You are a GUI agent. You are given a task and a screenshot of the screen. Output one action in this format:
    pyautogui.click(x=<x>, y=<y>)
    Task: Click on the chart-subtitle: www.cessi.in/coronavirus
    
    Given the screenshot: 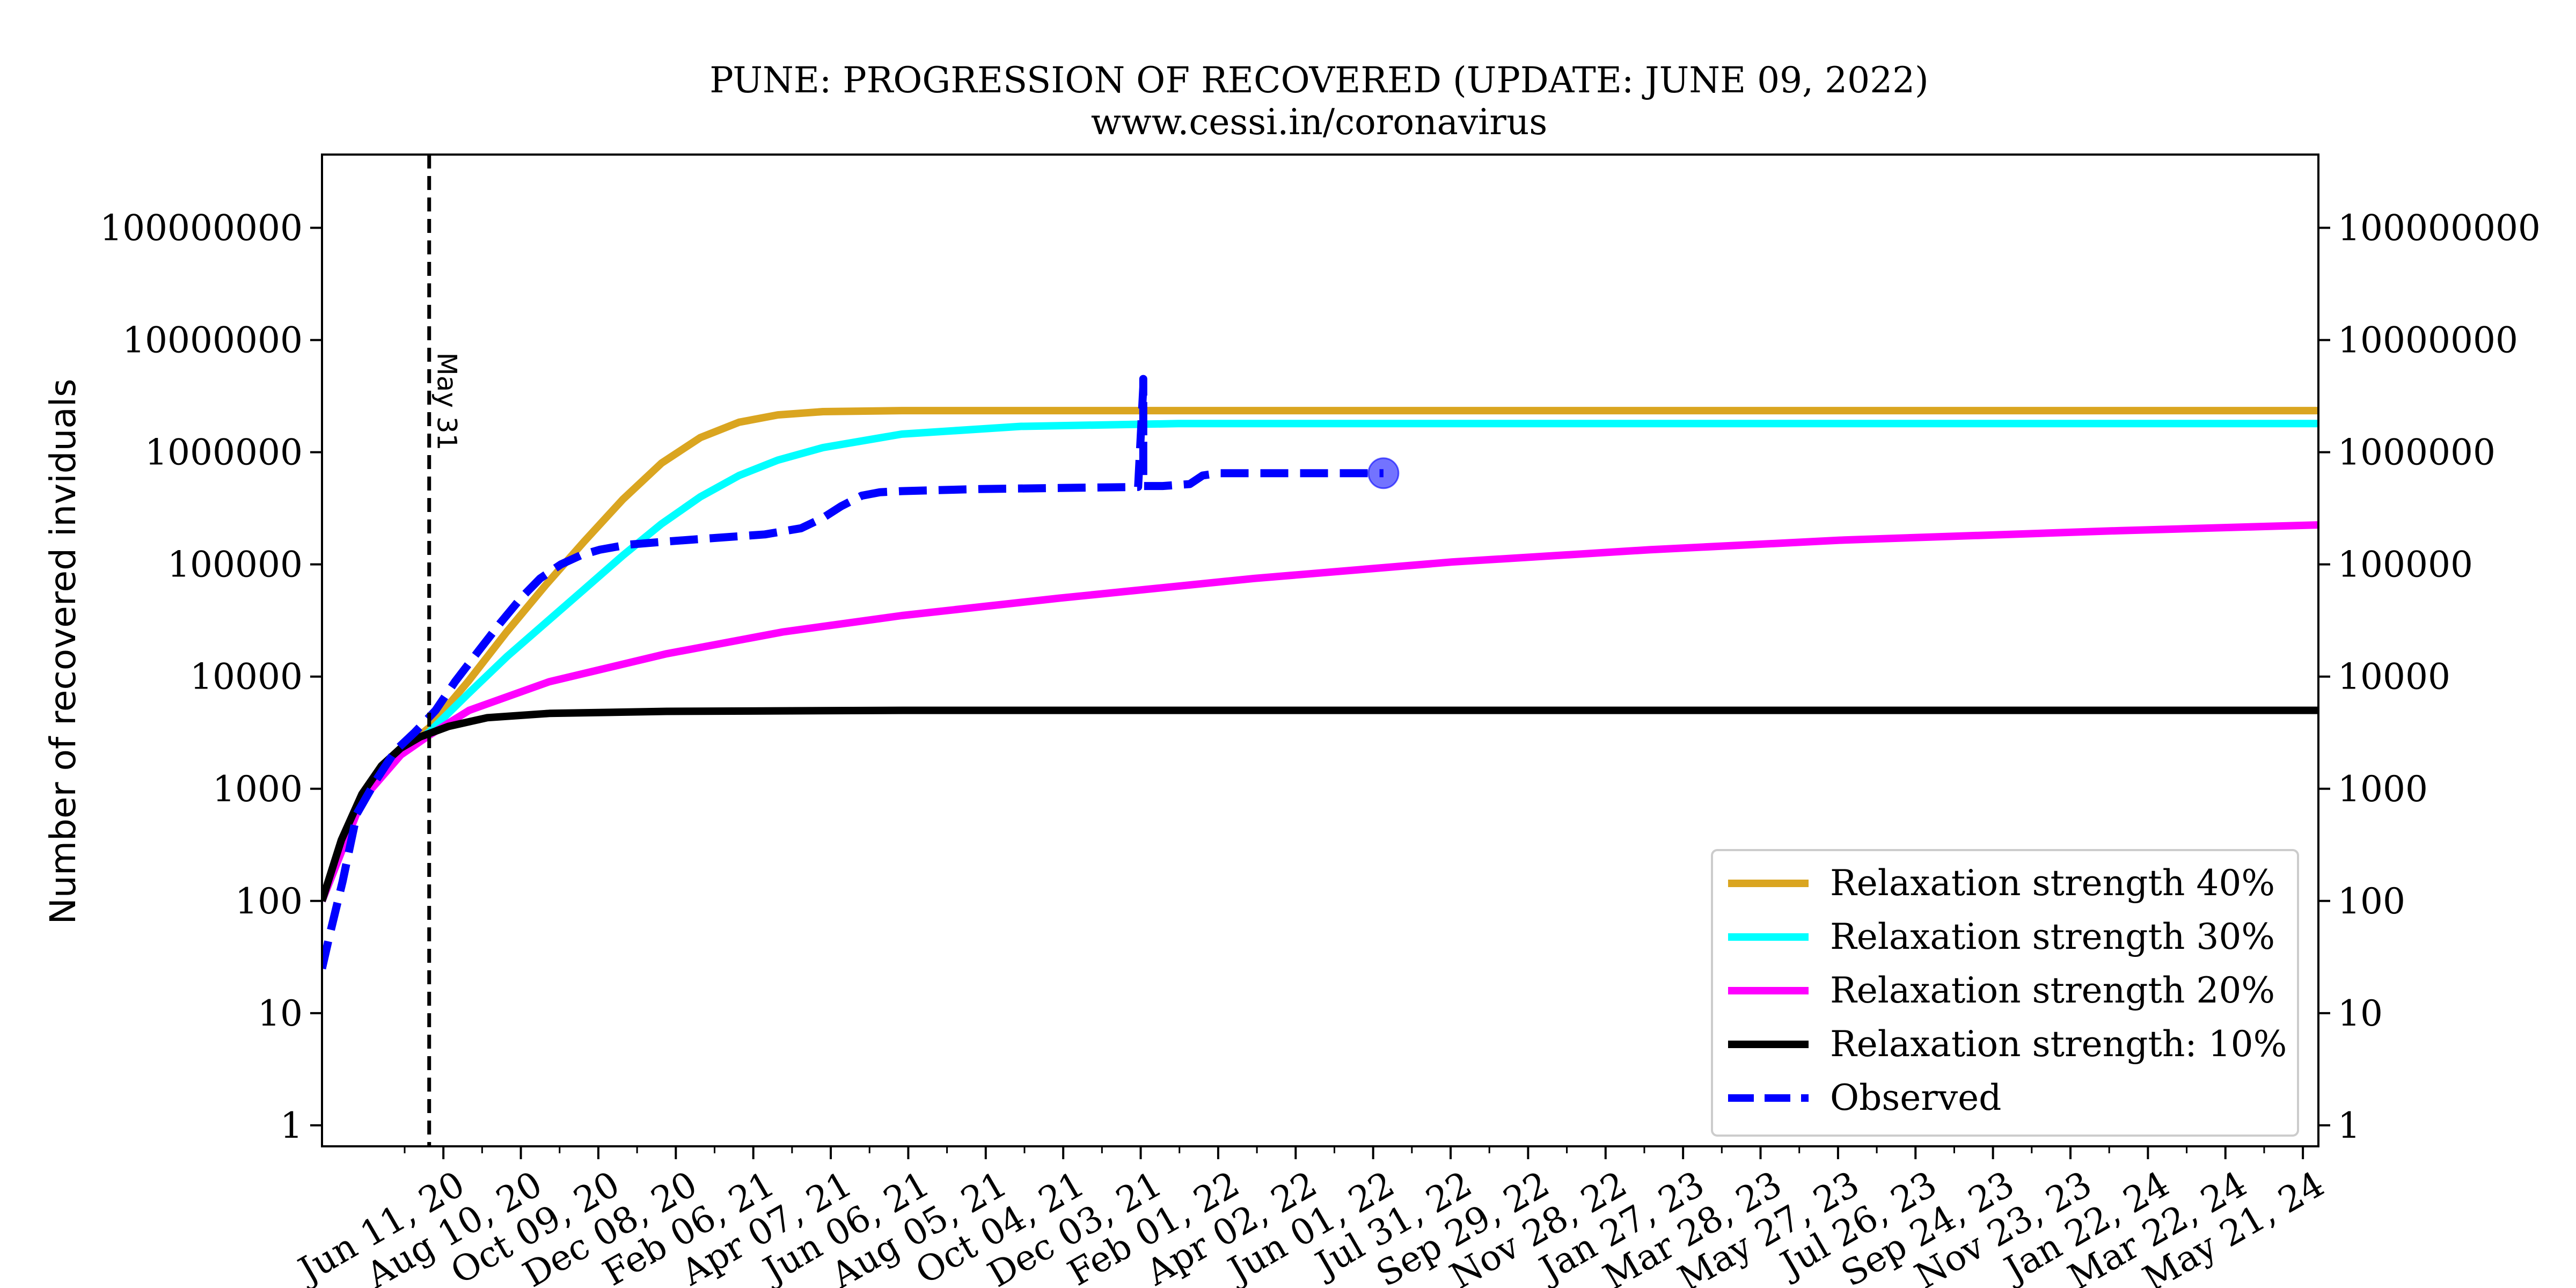 What is the action you would take?
    pyautogui.click(x=1319, y=122)
    